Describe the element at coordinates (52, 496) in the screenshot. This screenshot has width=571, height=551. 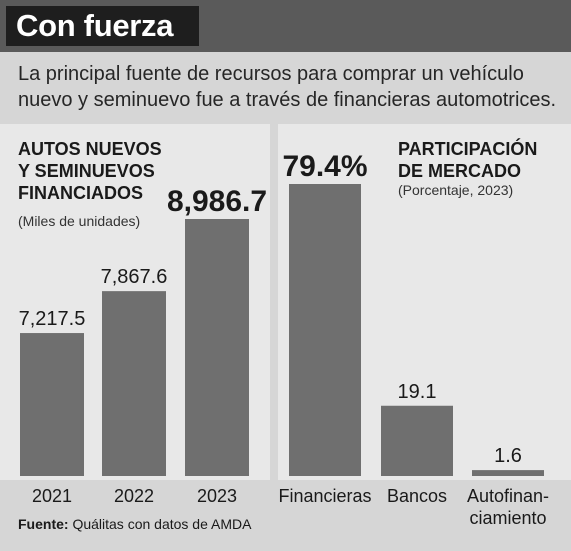
I see `category-label-1-1: 2021` at that location.